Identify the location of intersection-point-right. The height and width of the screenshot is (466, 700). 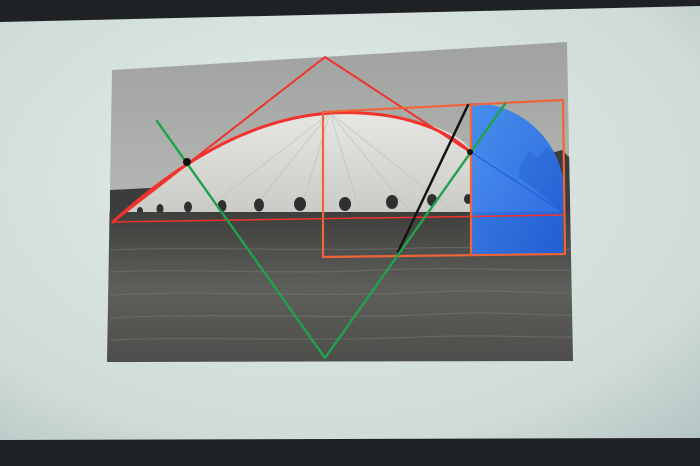
(470, 152).